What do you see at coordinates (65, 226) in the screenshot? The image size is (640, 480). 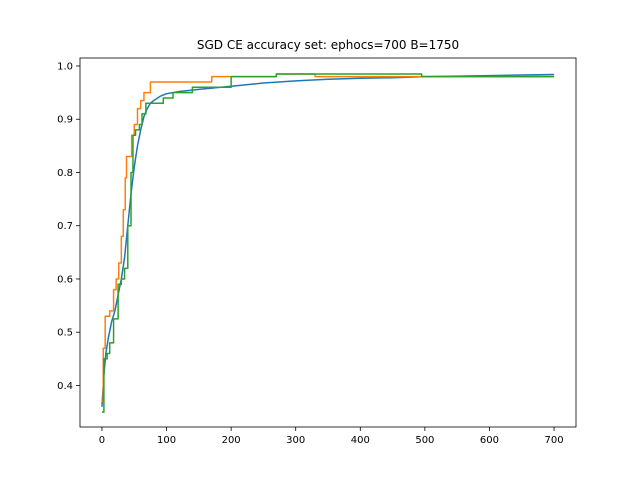 I see `y-tick-label: 0.7` at bounding box center [65, 226].